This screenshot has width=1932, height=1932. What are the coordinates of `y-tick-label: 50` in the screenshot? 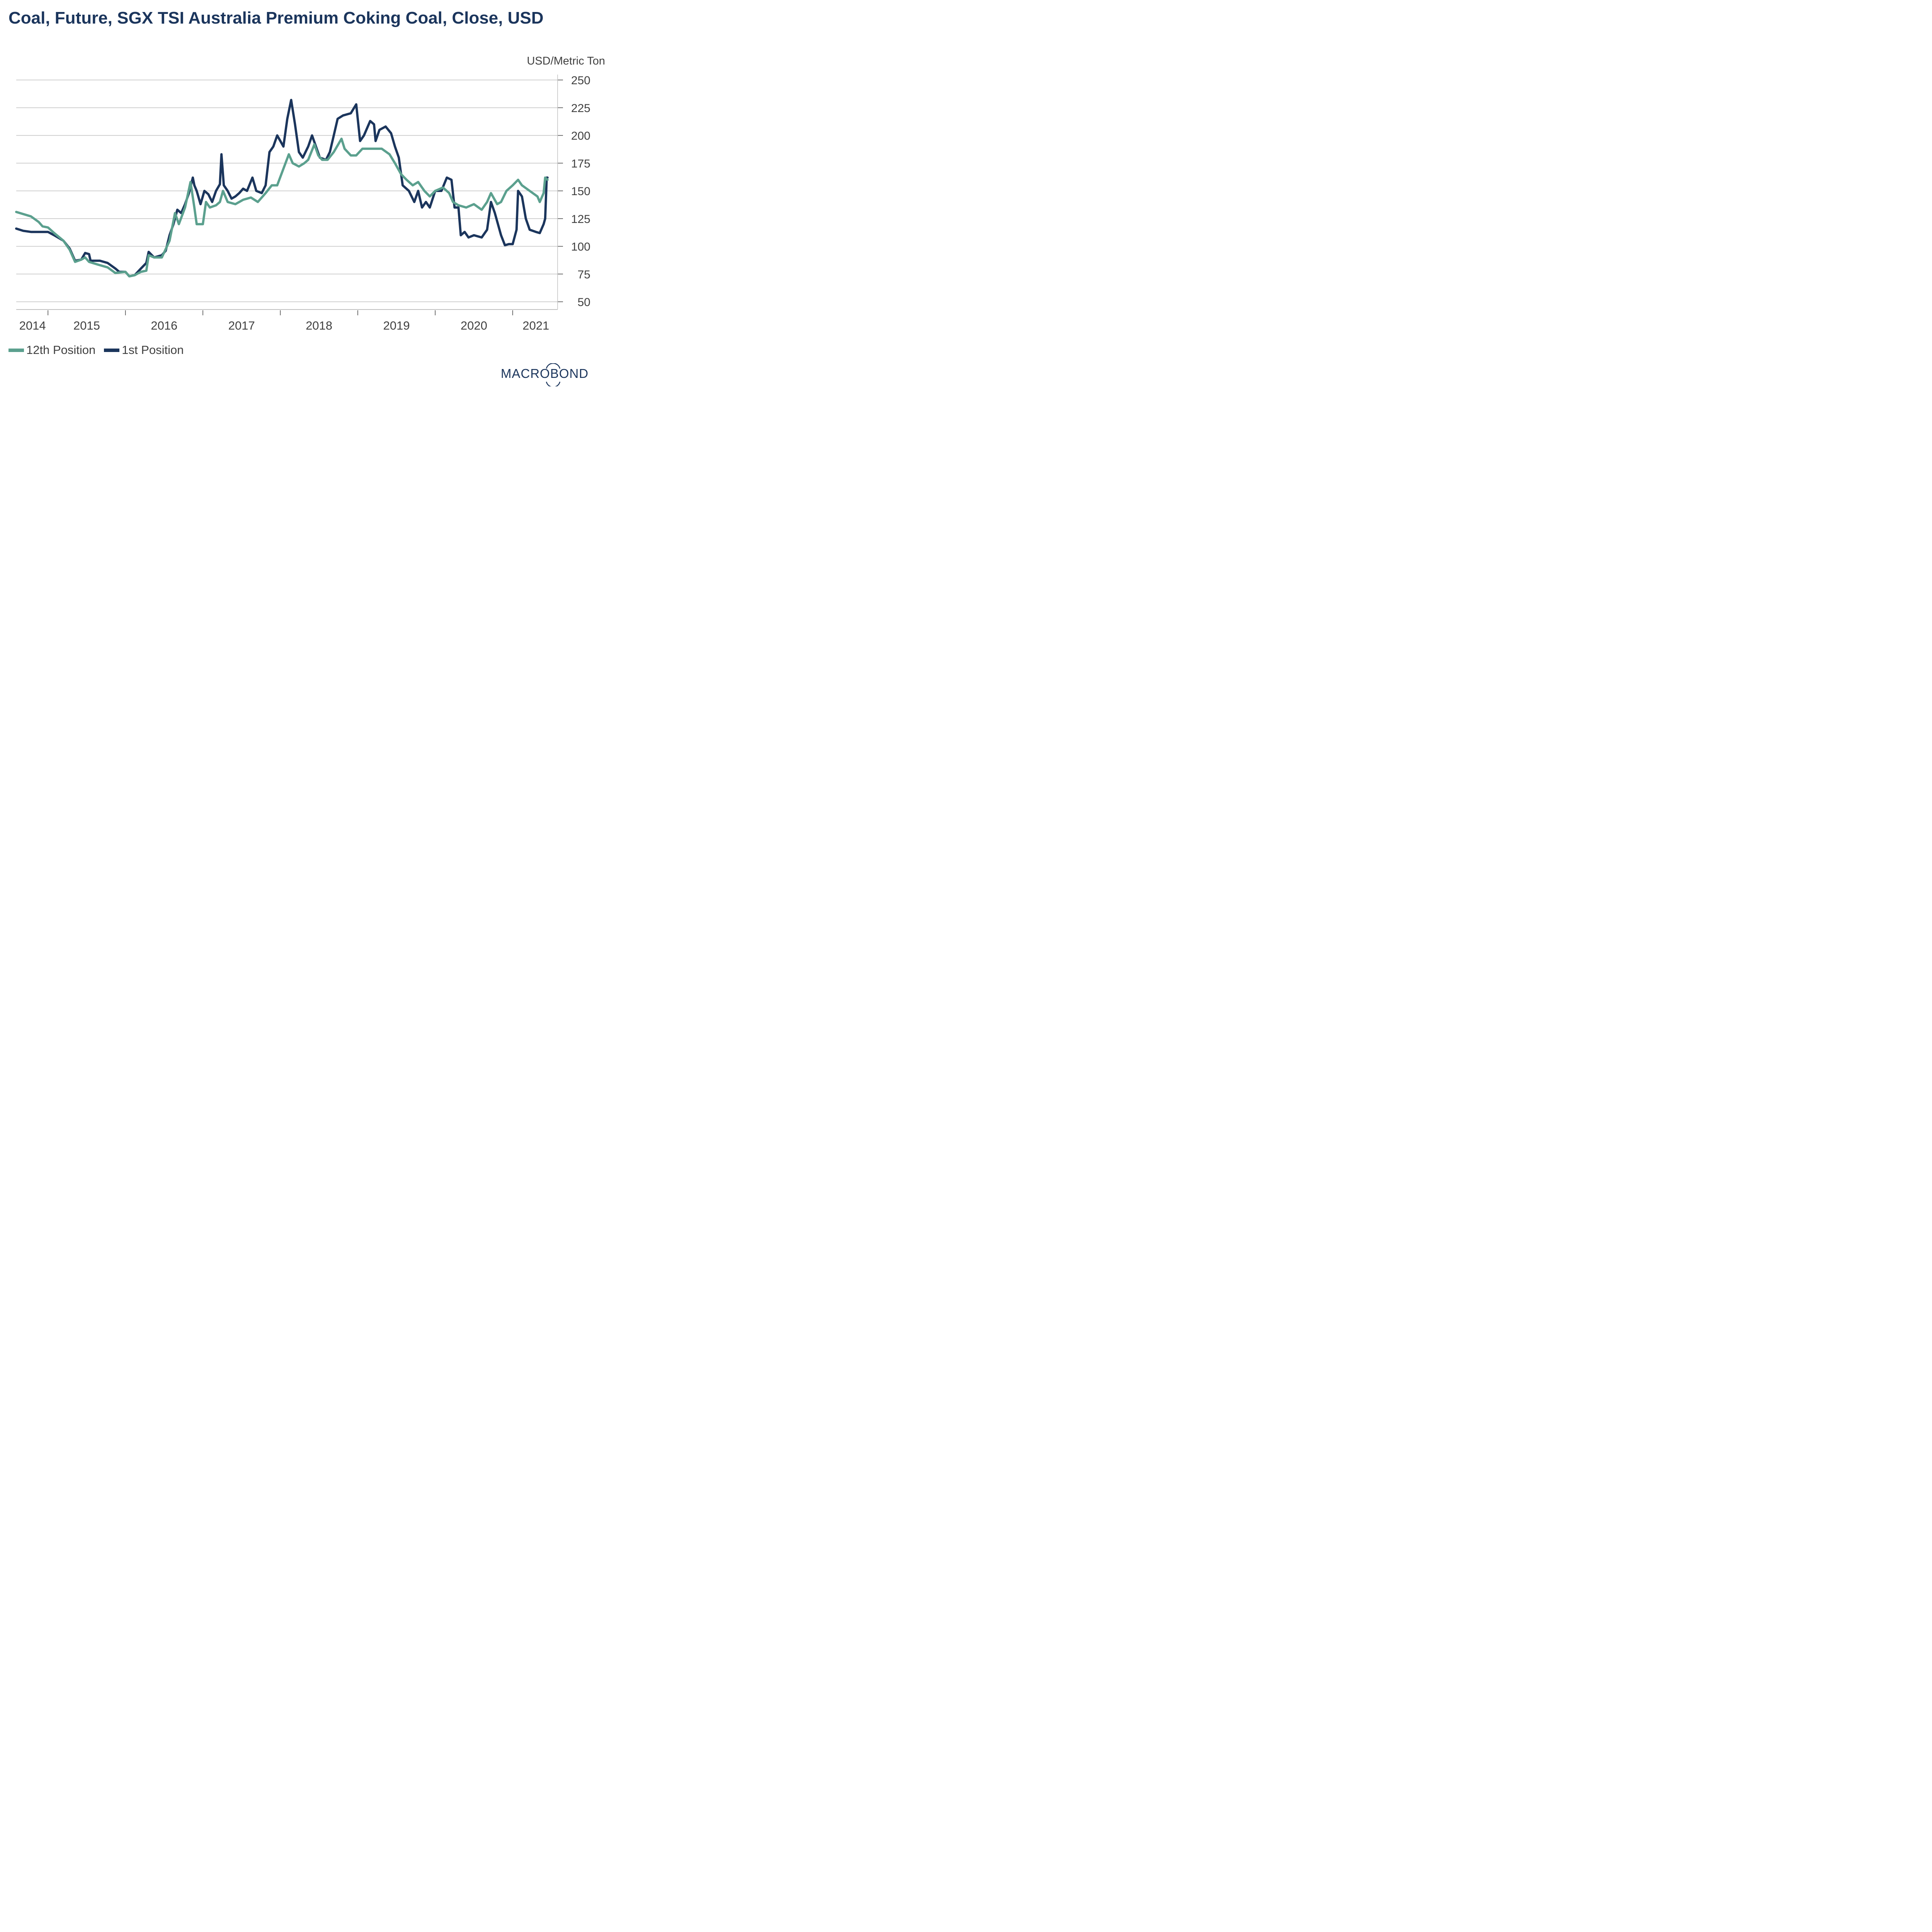 It's located at (584, 303).